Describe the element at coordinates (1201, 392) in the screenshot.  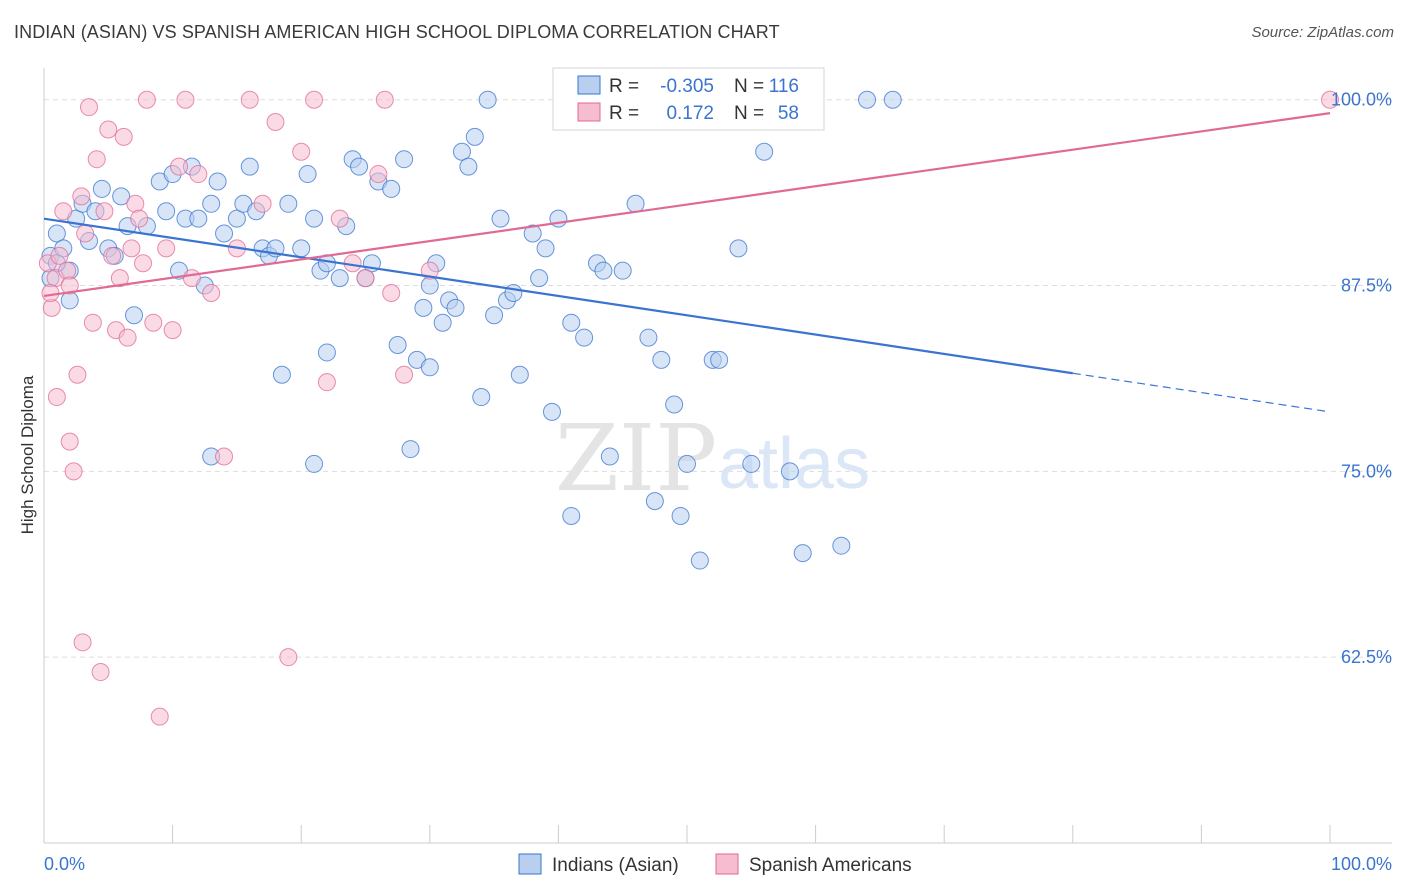
I see `trend-line-indians-extension` at that location.